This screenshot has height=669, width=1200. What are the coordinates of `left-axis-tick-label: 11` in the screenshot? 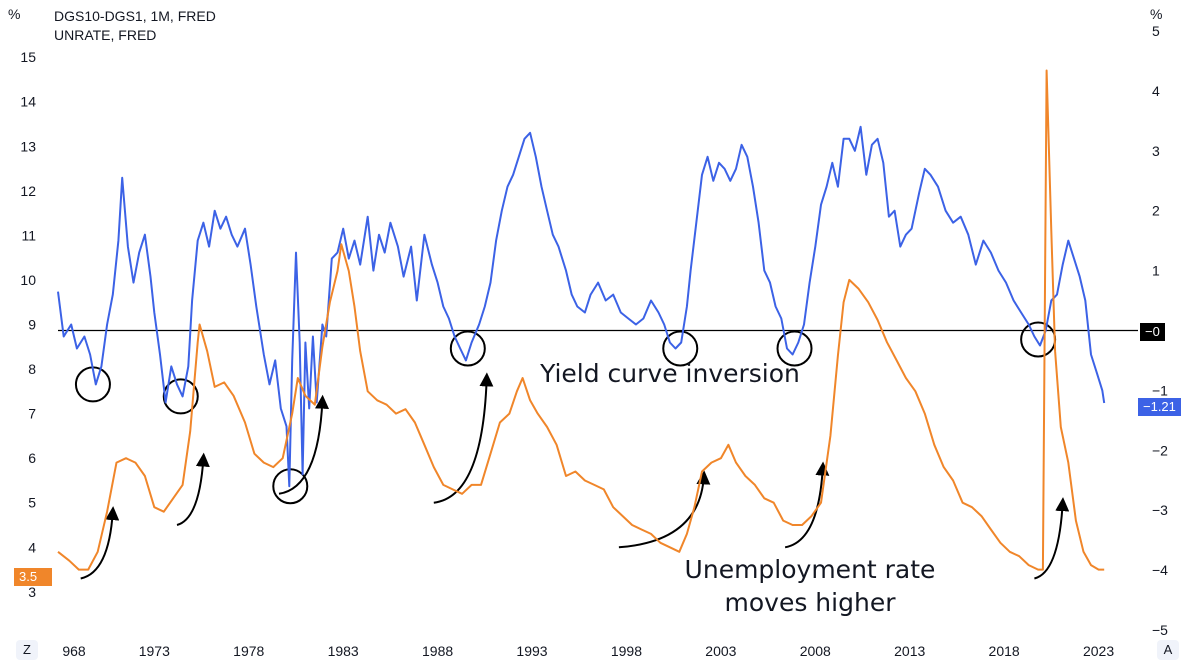 It's located at (28, 235).